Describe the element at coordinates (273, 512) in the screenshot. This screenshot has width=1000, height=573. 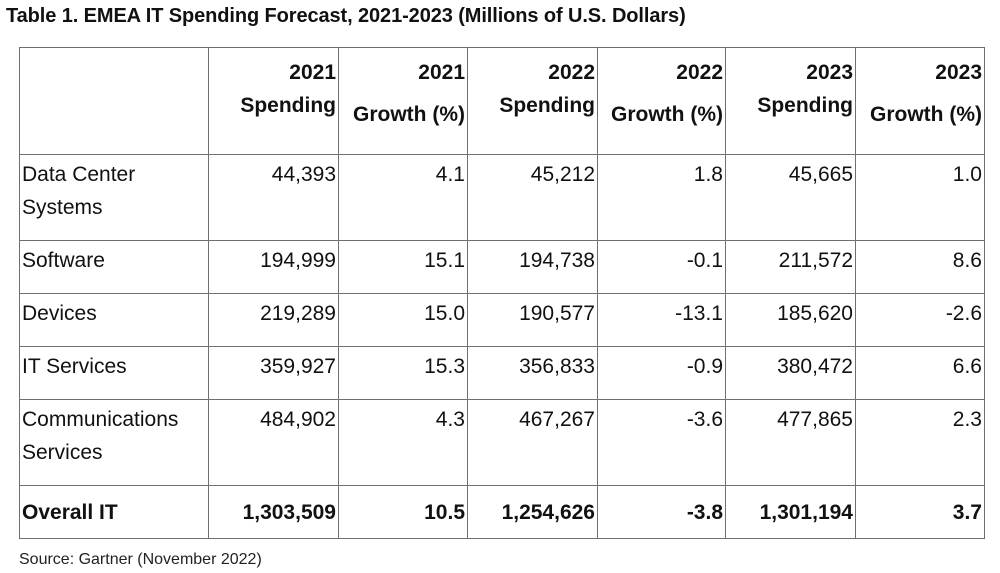
I see `cell-2021-spending: 1,303,509` at that location.